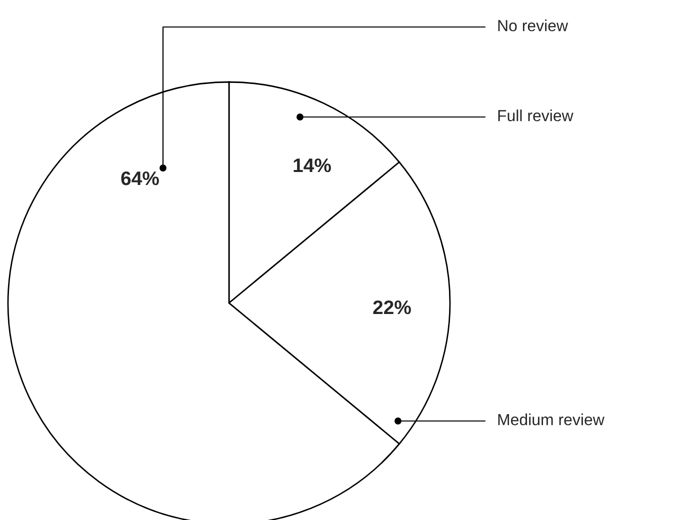  Describe the element at coordinates (551, 420) in the screenshot. I see `slice-label: Medium review` at that location.